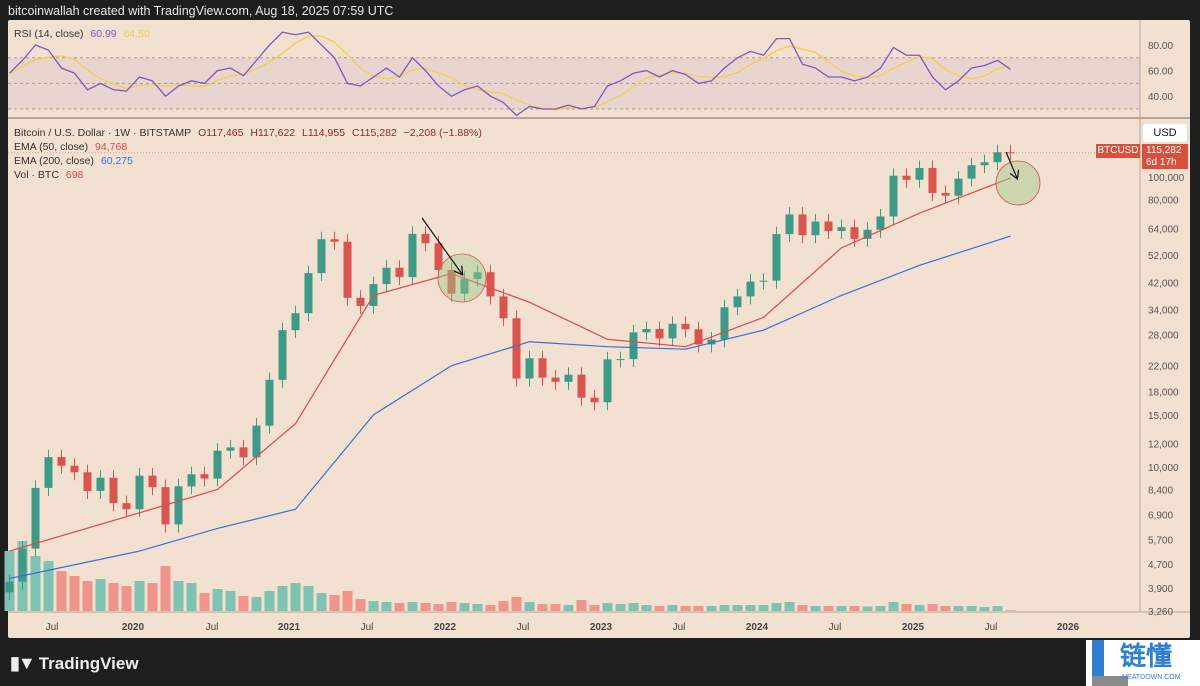 The height and width of the screenshot is (686, 1200). Describe the element at coordinates (273, 133) in the screenshot. I see `ohlc-high: H117,622` at that location.